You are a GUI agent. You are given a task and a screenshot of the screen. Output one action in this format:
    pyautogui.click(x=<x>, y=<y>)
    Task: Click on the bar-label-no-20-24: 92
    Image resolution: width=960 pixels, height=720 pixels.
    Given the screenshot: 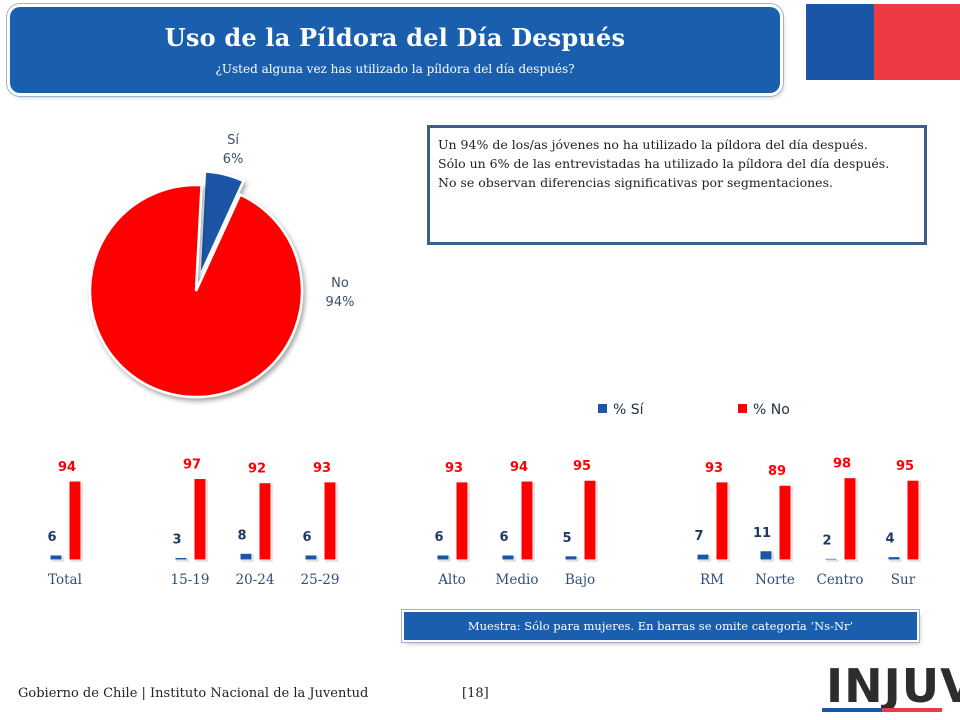 What is the action you would take?
    pyautogui.click(x=257, y=469)
    